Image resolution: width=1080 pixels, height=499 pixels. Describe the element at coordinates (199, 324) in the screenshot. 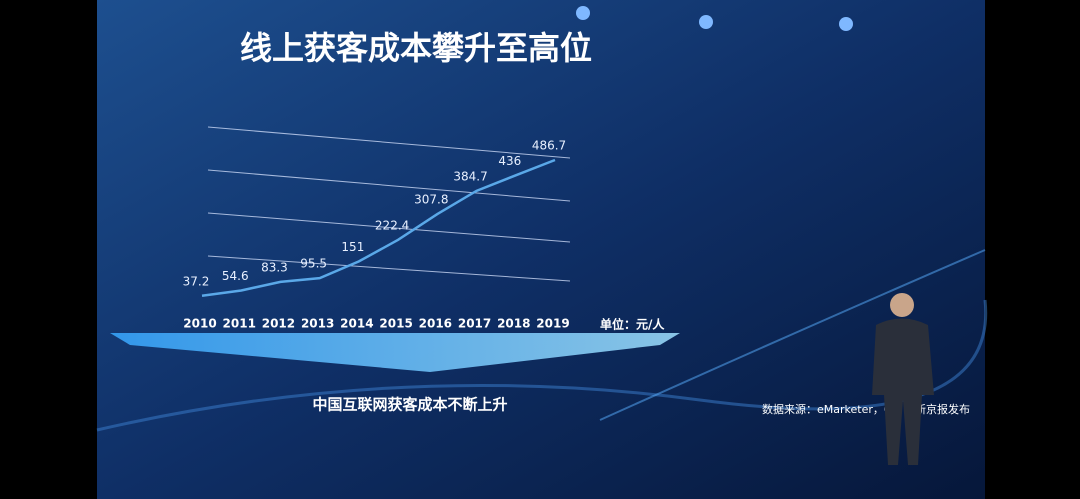

I see `x-tick-label: 2010` at that location.